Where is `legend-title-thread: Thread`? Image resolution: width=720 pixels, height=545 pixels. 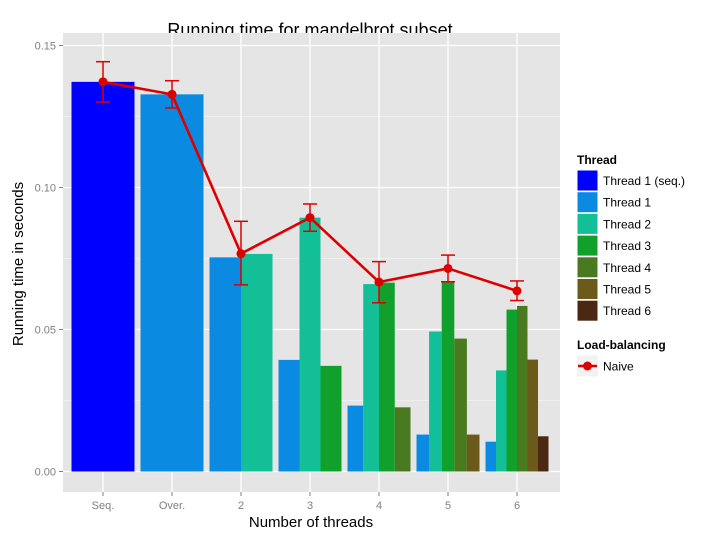 legend-title-thread: Thread is located at coordinates (597, 160).